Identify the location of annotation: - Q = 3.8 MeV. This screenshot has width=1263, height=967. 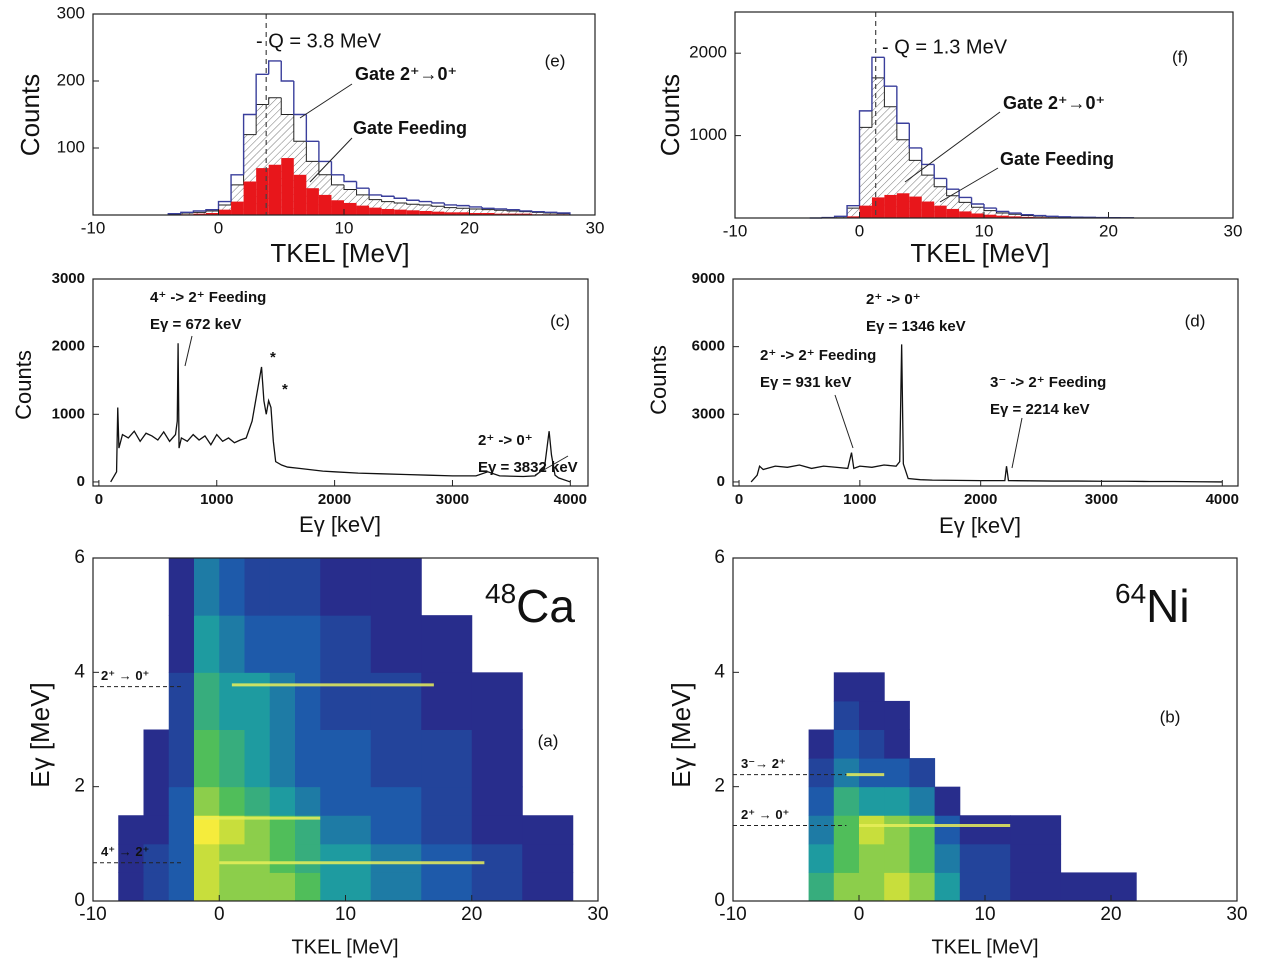
(319, 41).